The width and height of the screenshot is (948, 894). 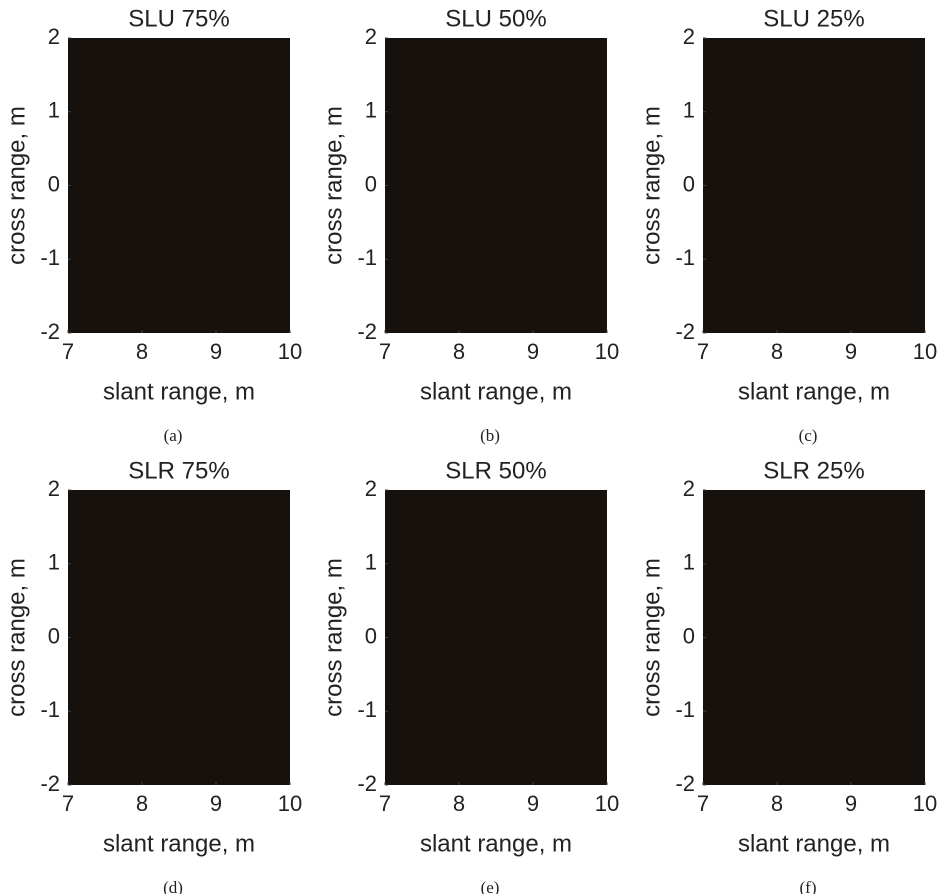 I want to click on caption: (b), so click(x=490, y=435).